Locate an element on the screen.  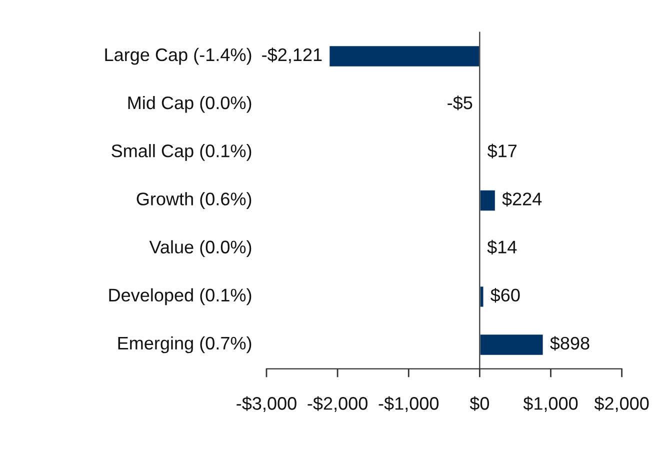
x-tick-label: $1,000 is located at coordinates (550, 404).